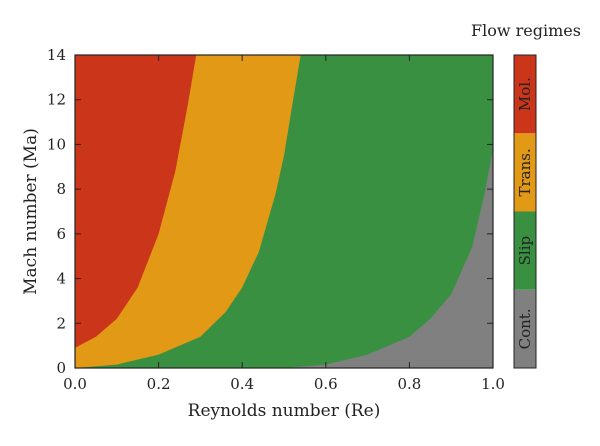 Image resolution: width=600 pixels, height=446 pixels. I want to click on legend-label: Slip, so click(525, 250).